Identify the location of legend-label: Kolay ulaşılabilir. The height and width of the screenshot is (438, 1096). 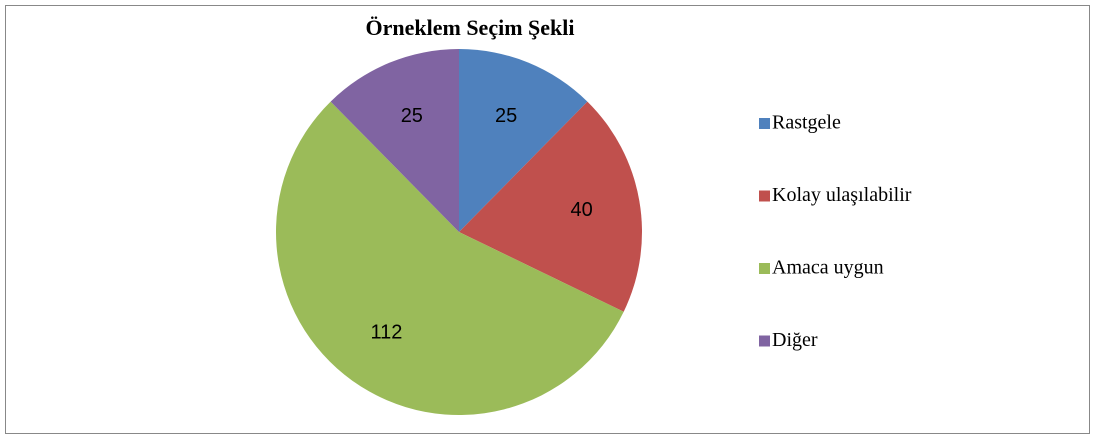
(842, 195).